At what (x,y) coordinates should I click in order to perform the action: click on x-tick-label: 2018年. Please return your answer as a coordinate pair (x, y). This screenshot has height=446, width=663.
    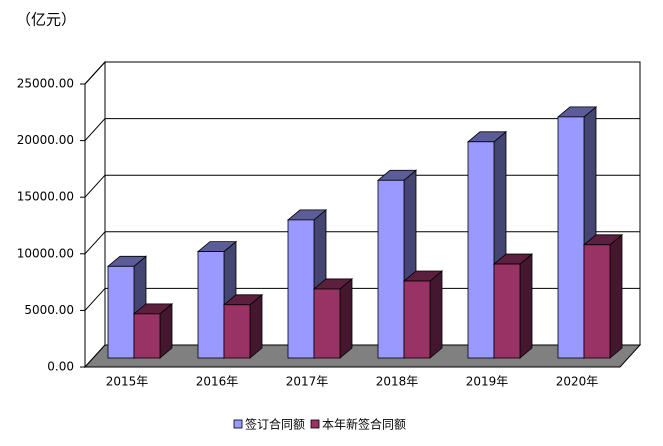
    Looking at the image, I should click on (397, 382).